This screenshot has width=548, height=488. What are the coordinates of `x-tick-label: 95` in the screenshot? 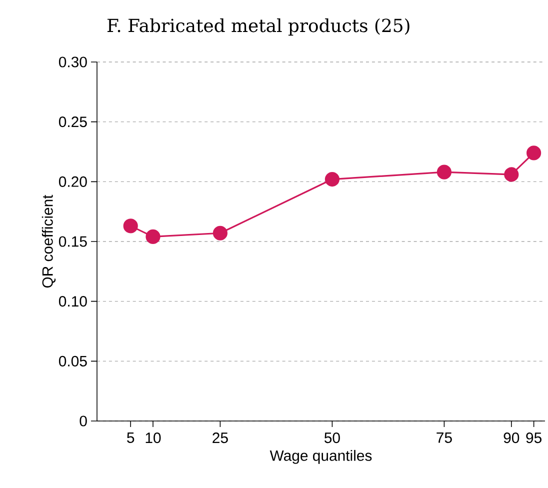 It's located at (534, 438).